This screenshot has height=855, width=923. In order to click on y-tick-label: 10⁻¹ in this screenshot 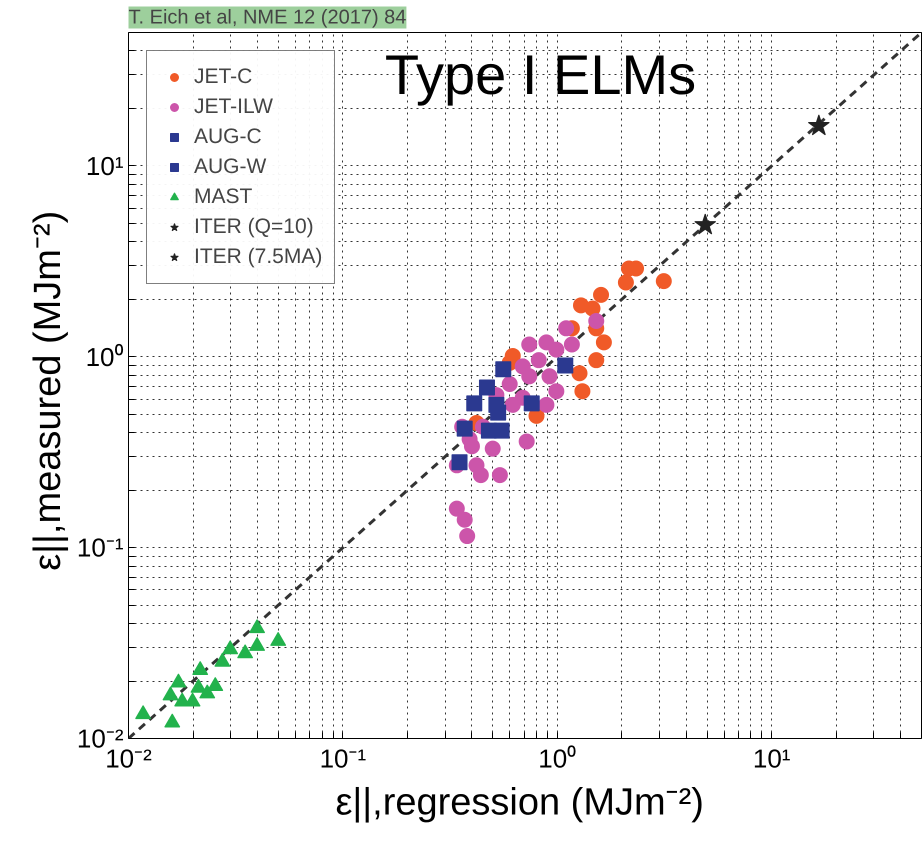, I will do `click(100, 547)`.